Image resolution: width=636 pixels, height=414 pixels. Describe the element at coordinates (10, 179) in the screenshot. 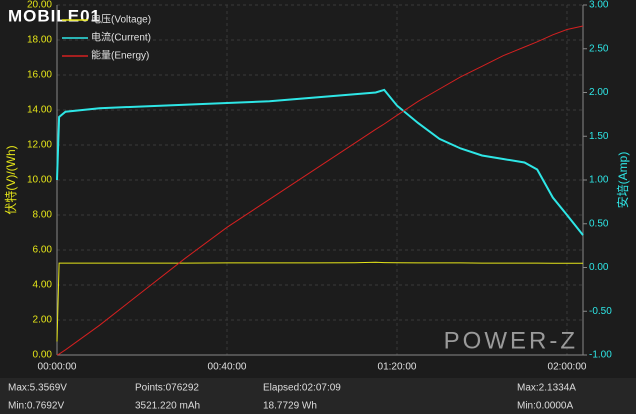

I see `y-axis-label: 伏特(V)/(Wh)` at that location.